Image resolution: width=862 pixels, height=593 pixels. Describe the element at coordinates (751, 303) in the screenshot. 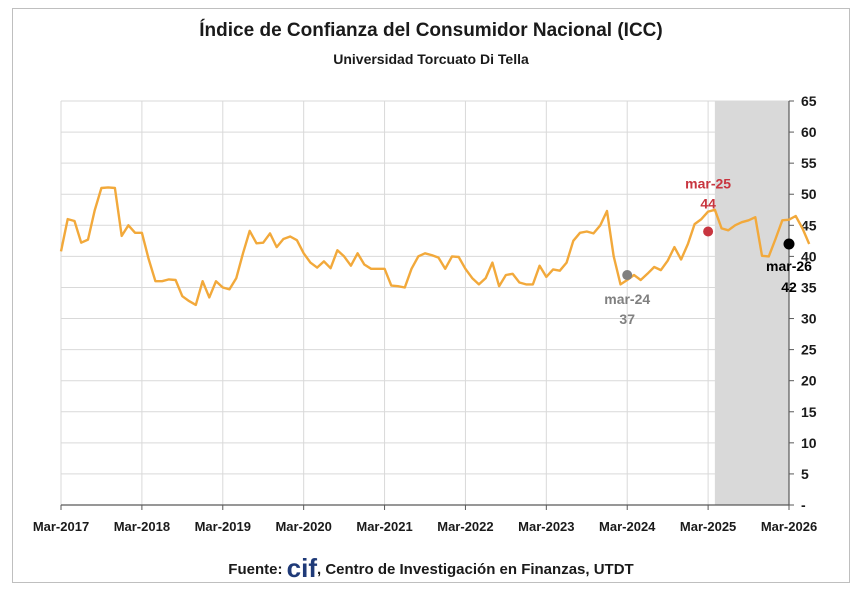

I see `shaded-period` at that location.